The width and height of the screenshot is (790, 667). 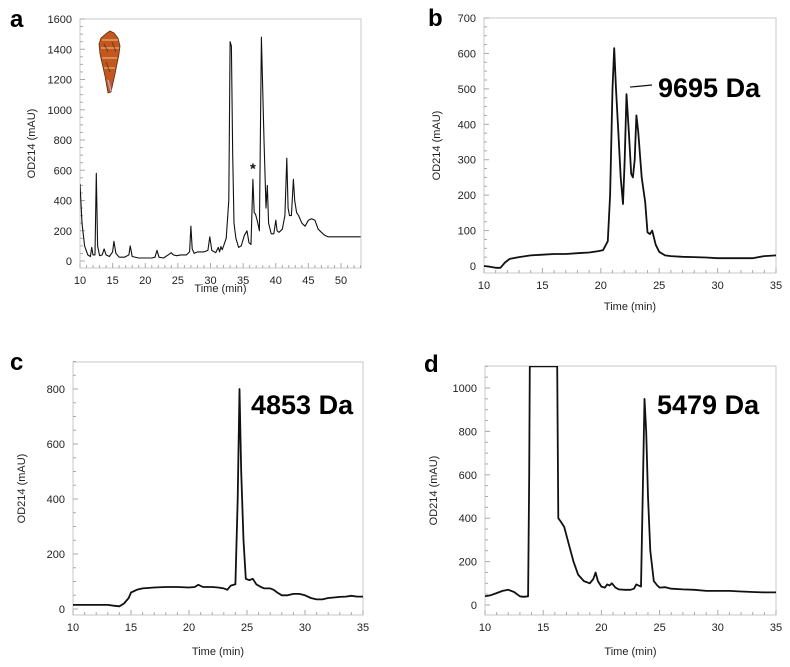 I want to click on panel-letter: b, so click(x=435, y=18).